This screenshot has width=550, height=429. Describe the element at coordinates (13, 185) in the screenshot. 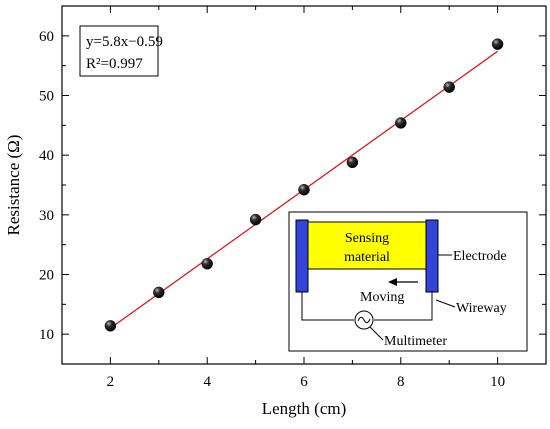

I see `y-axis-title: Resistance (Ω)` at that location.